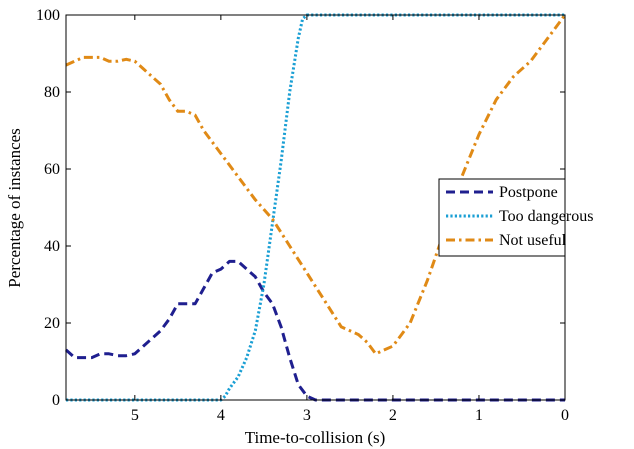 The image size is (634, 449). Describe the element at coordinates (546, 216) in the screenshot. I see `legend-label: Too dangerous` at that location.